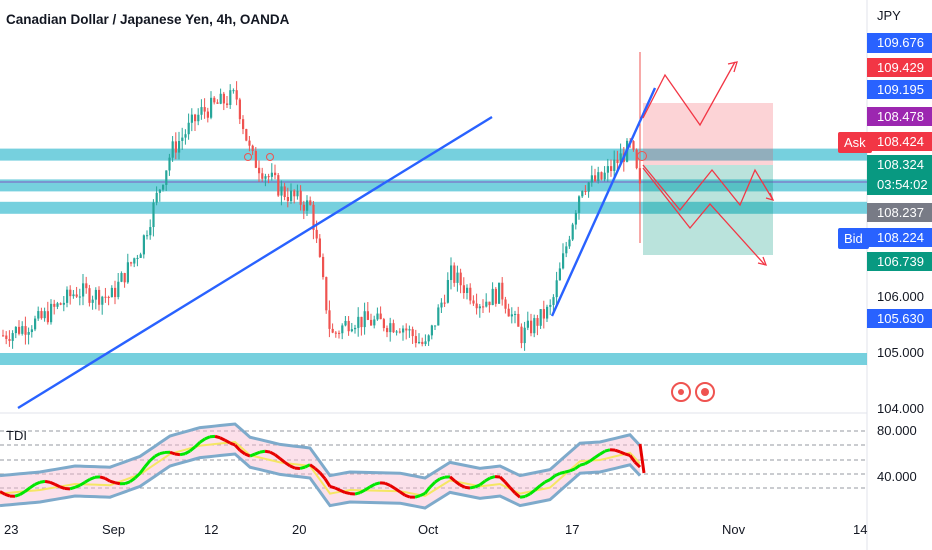  Describe the element at coordinates (705, 392) in the screenshot. I see `event-icon-dot` at that location.